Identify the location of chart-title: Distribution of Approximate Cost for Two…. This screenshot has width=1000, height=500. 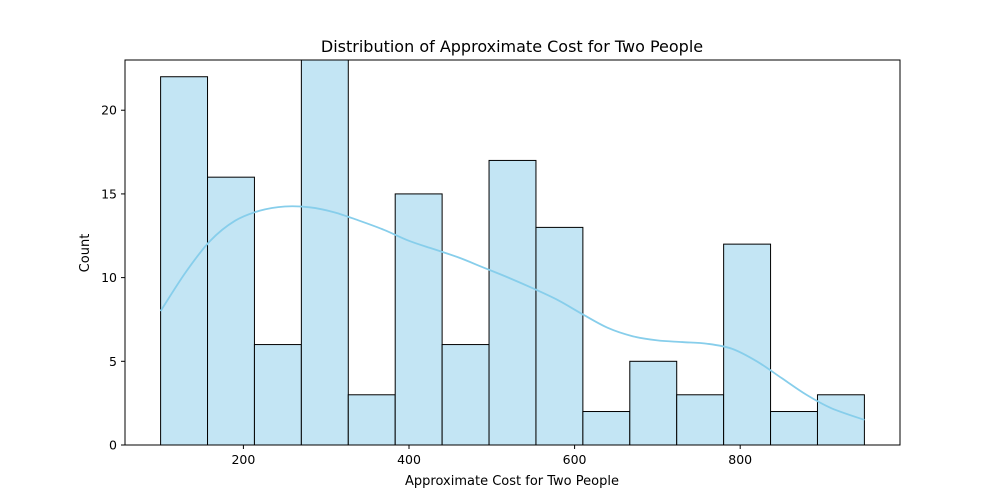
(512, 46).